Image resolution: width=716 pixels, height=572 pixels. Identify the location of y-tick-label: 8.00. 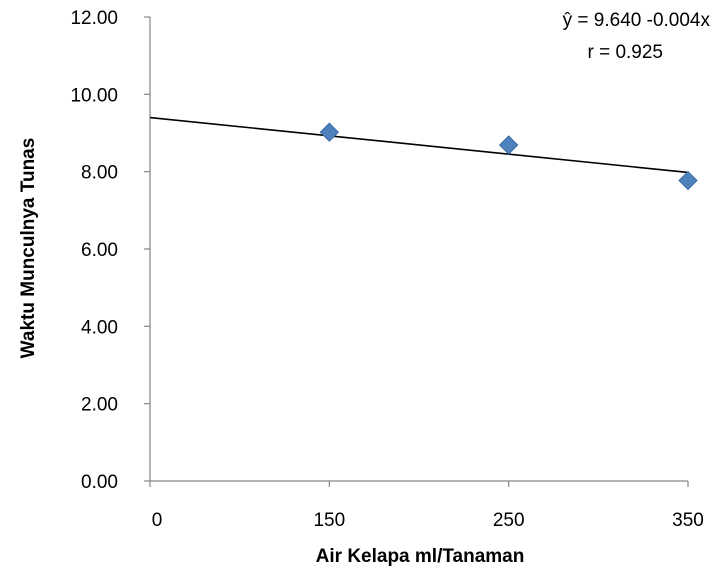
(99, 173).